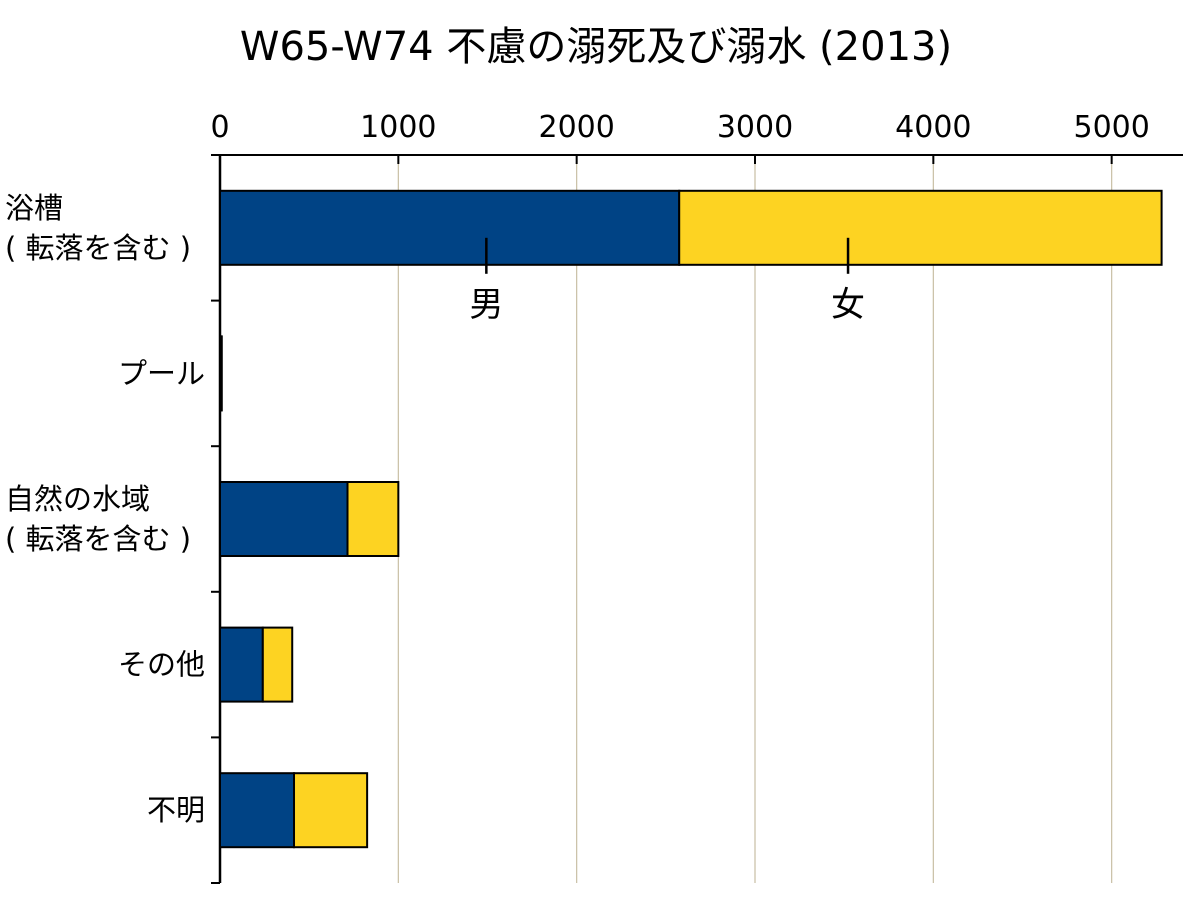 This screenshot has width=1200, height=900. What do you see at coordinates (486, 305) in the screenshot?
I see `series-label: 男` at bounding box center [486, 305].